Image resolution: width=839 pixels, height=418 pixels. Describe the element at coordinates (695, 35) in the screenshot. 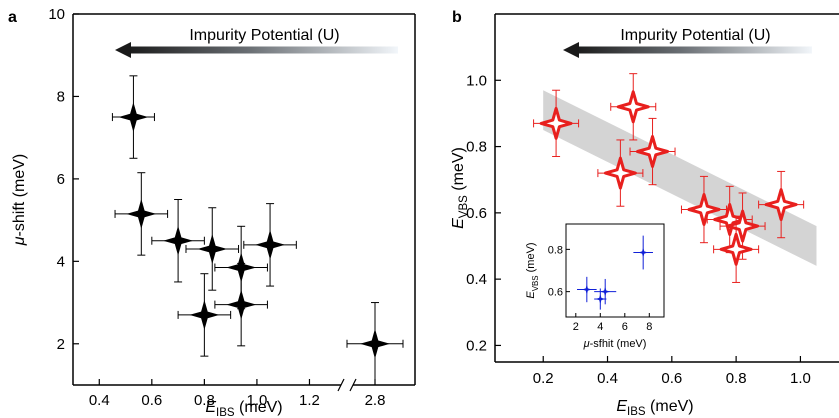

I see `panel-b-arrow-label: Impurity Potential (U)` at that location.